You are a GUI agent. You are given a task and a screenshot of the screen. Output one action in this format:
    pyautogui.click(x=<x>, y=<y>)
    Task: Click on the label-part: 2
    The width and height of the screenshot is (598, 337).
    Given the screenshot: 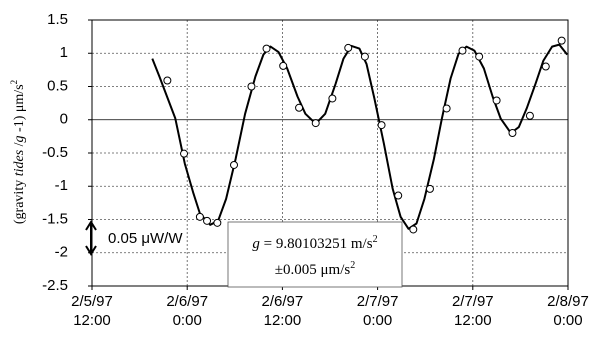 What is the action you would take?
    pyautogui.click(x=14, y=82)
    